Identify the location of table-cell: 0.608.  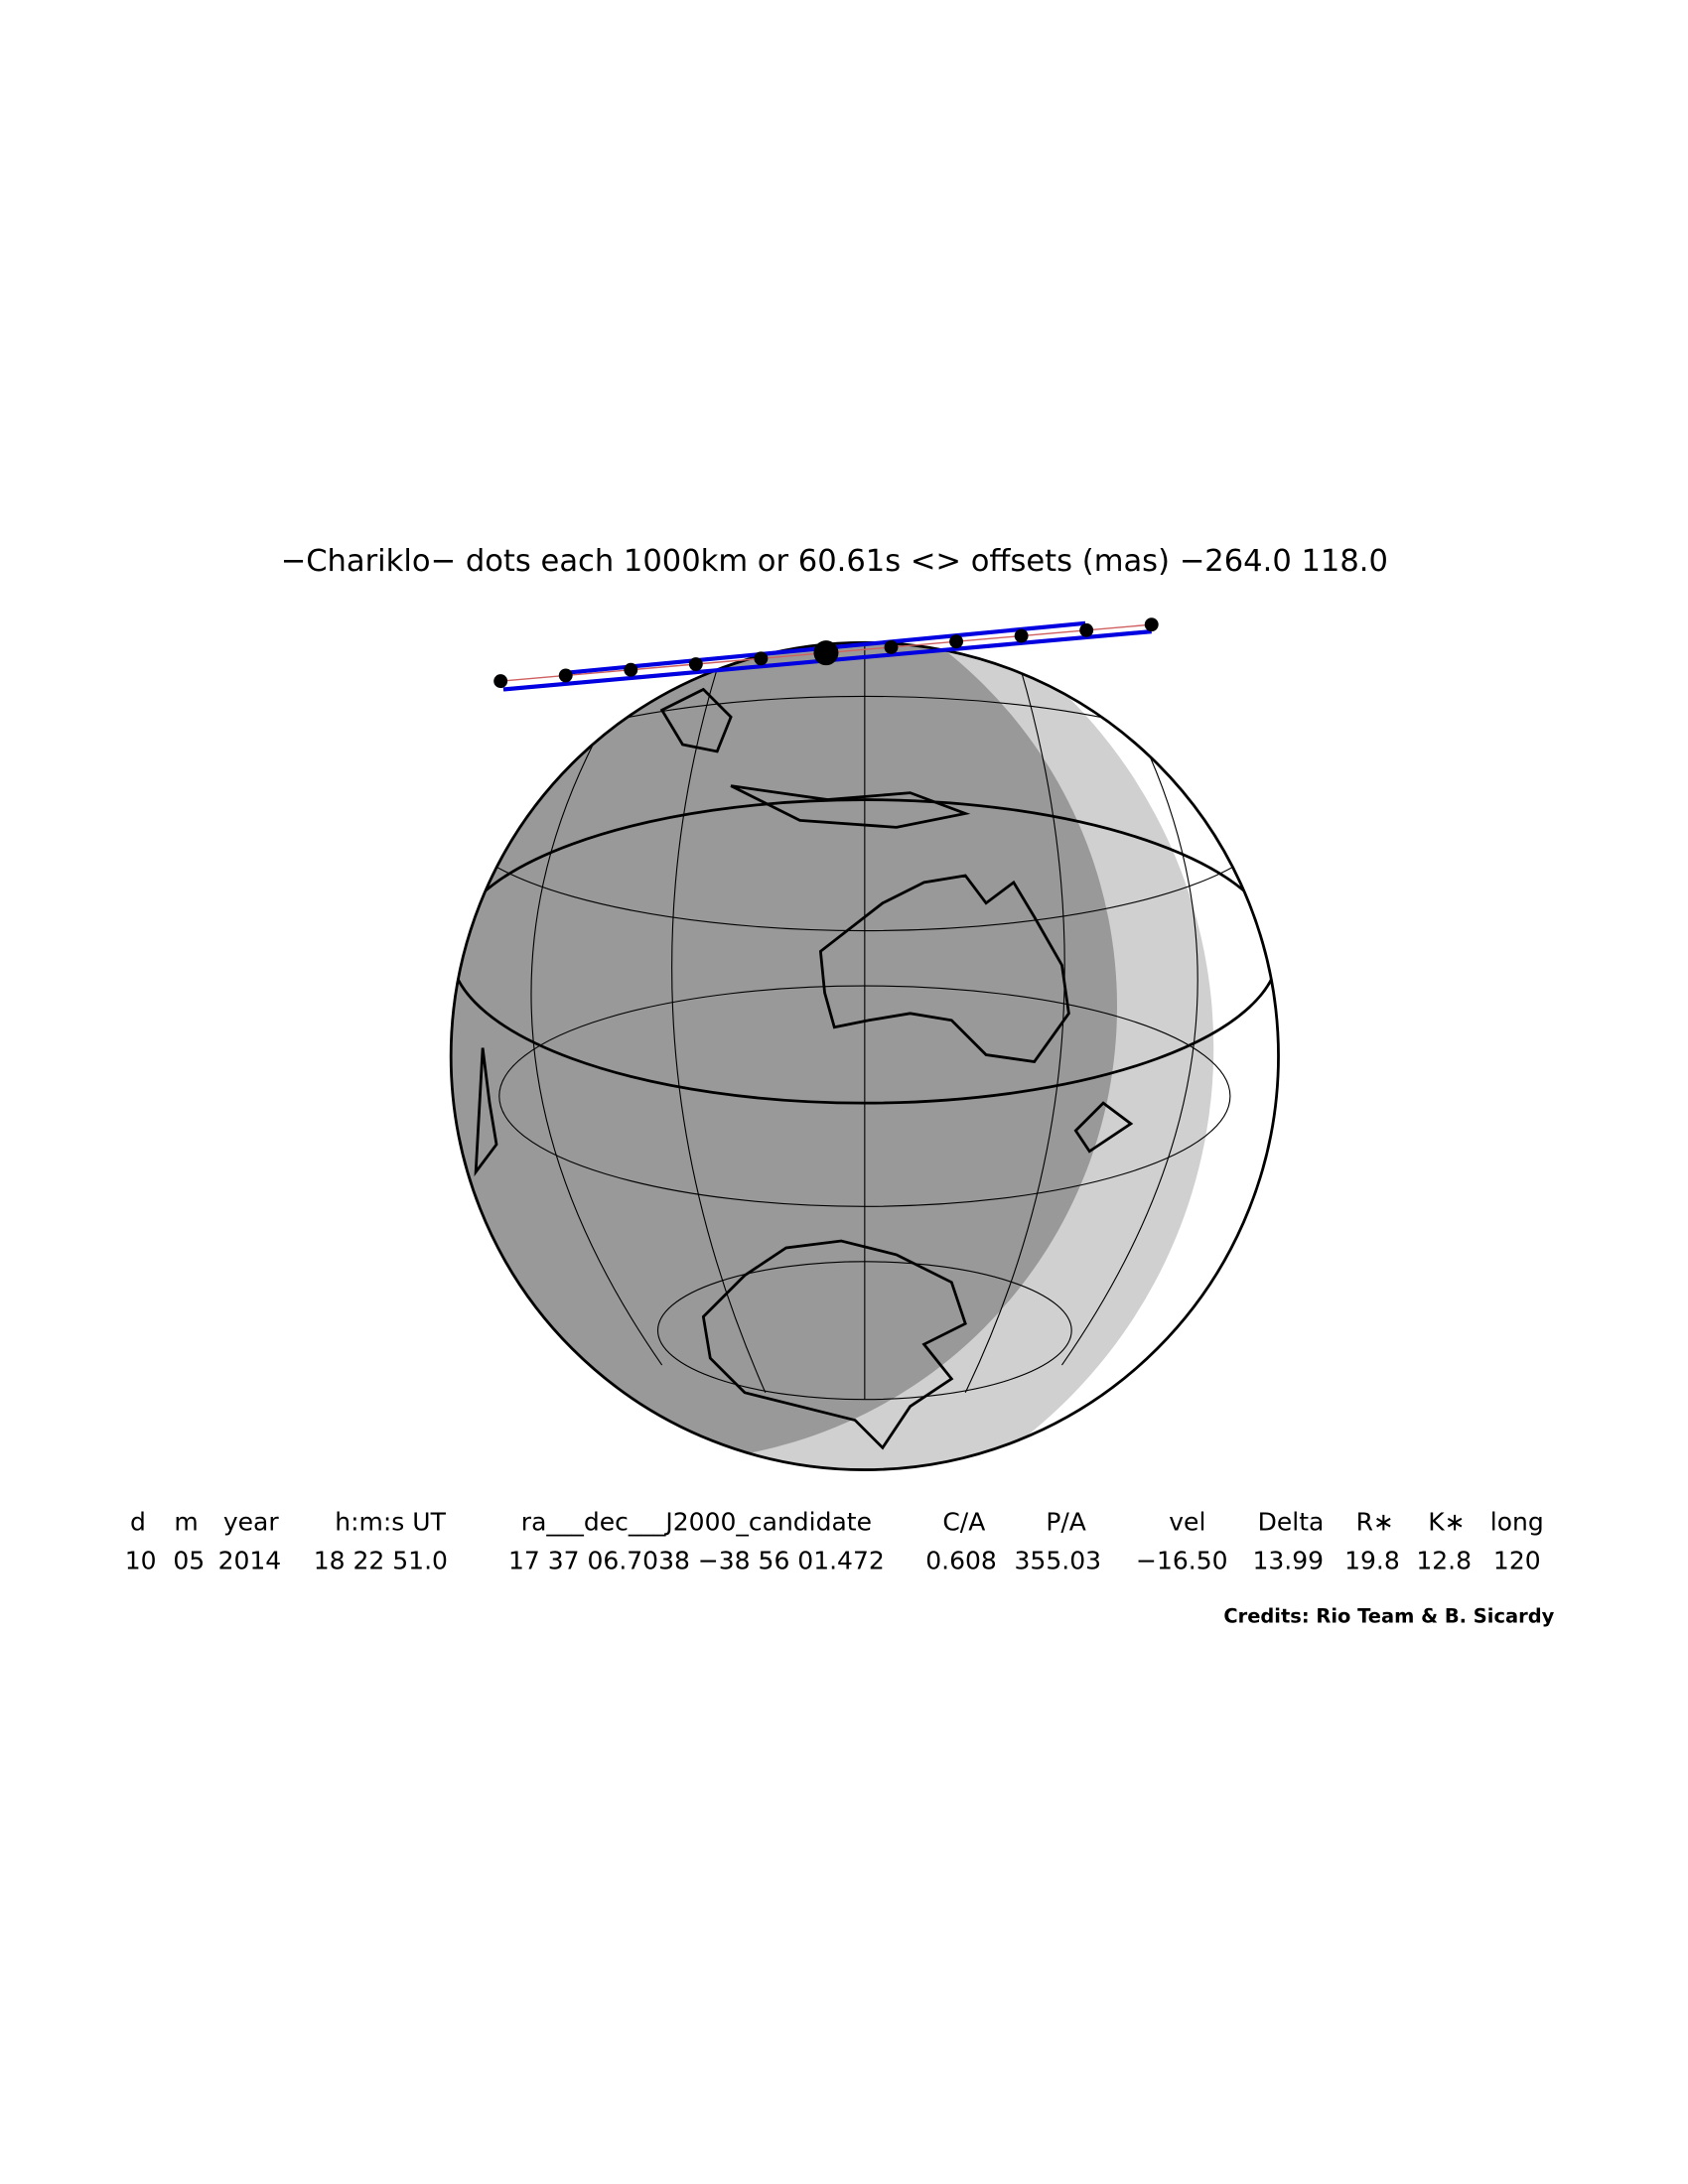
(961, 1561).